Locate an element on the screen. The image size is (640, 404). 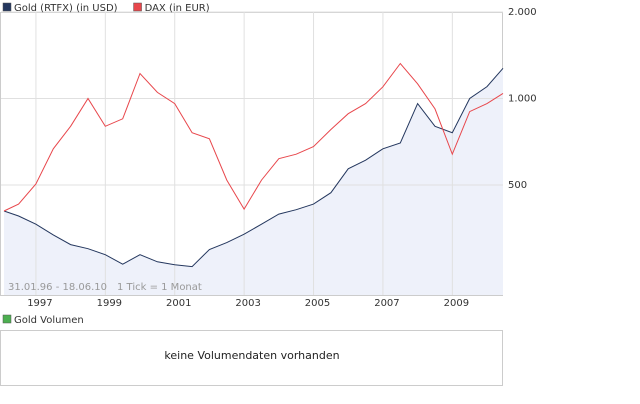
x-tick-label: 2003 is located at coordinates (247, 303).